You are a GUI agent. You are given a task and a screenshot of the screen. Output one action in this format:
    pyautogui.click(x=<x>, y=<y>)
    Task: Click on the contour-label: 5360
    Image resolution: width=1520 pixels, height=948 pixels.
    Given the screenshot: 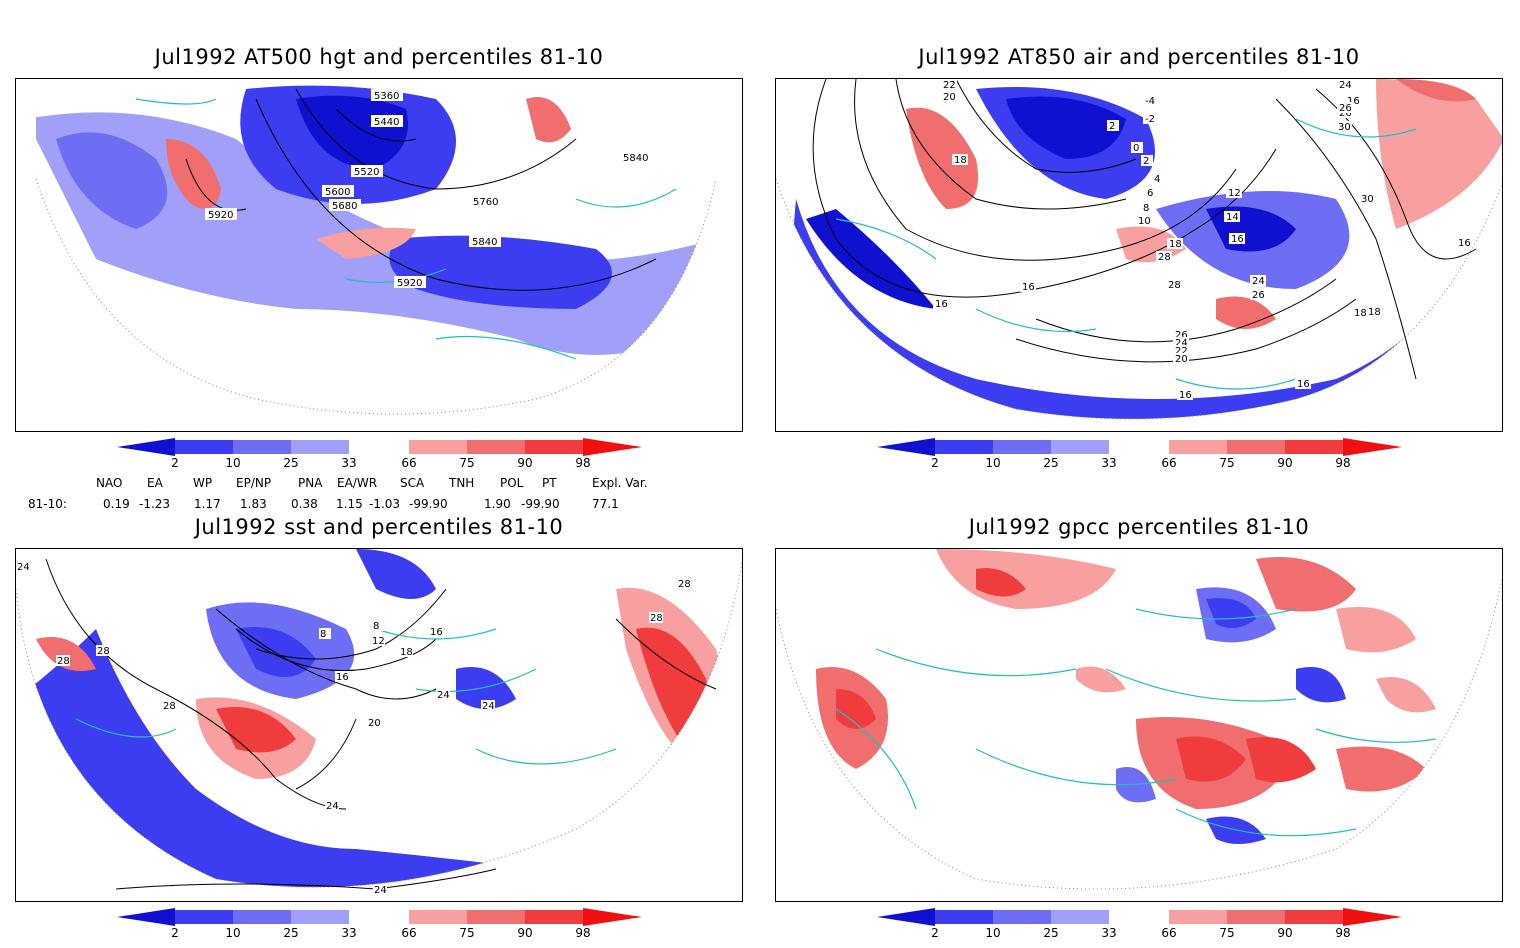 What is the action you would take?
    pyautogui.click(x=386, y=96)
    